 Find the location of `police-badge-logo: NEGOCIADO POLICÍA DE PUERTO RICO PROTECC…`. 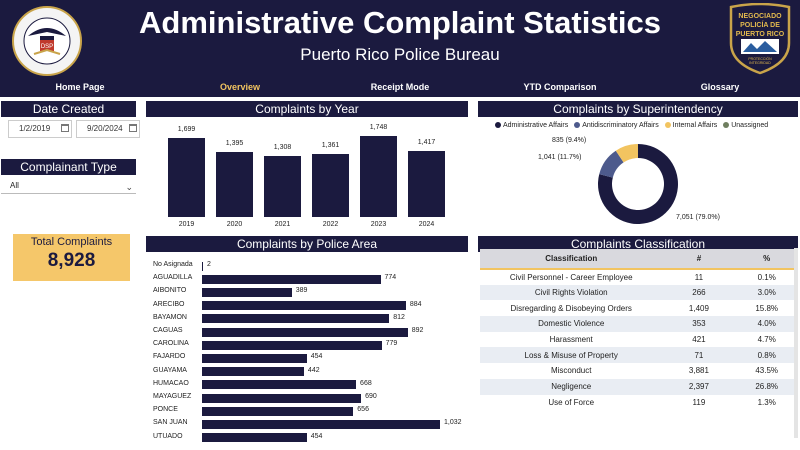

police-badge-logo: NEGOCIADO POLICÍA DE PUERTO RICO PROTECC… is located at coordinates (760, 39).